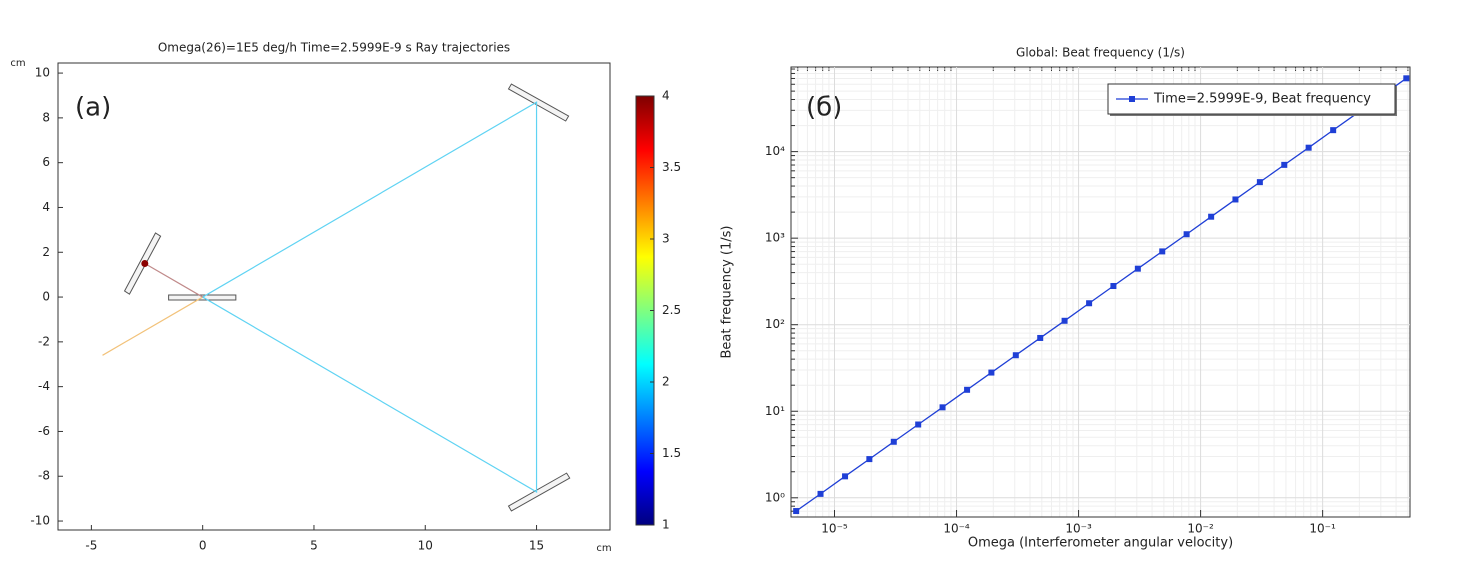  I want to click on colorbar-tick-label: 3, so click(666, 239).